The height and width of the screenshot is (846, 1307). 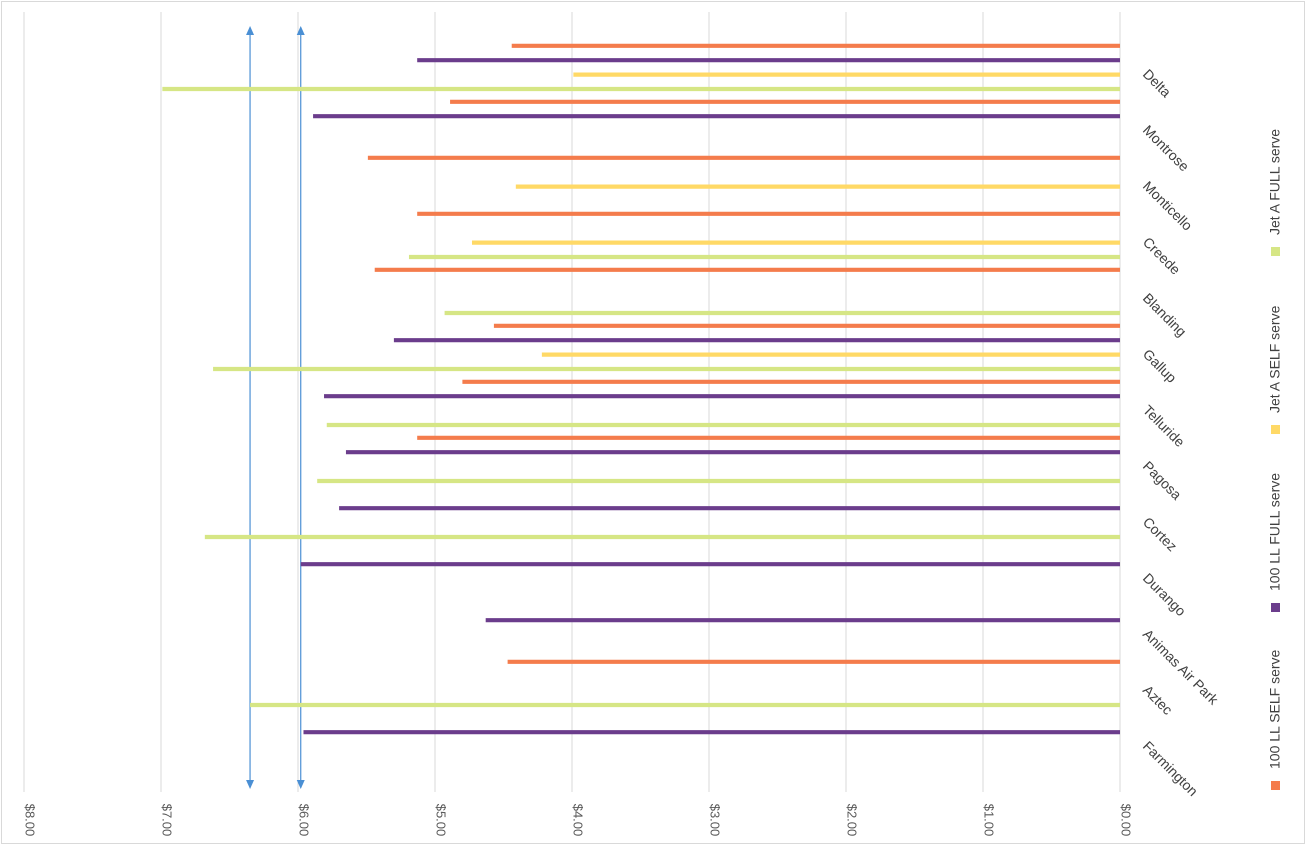 What do you see at coordinates (989, 820) in the screenshot?
I see `x-tick-label: $1.00` at bounding box center [989, 820].